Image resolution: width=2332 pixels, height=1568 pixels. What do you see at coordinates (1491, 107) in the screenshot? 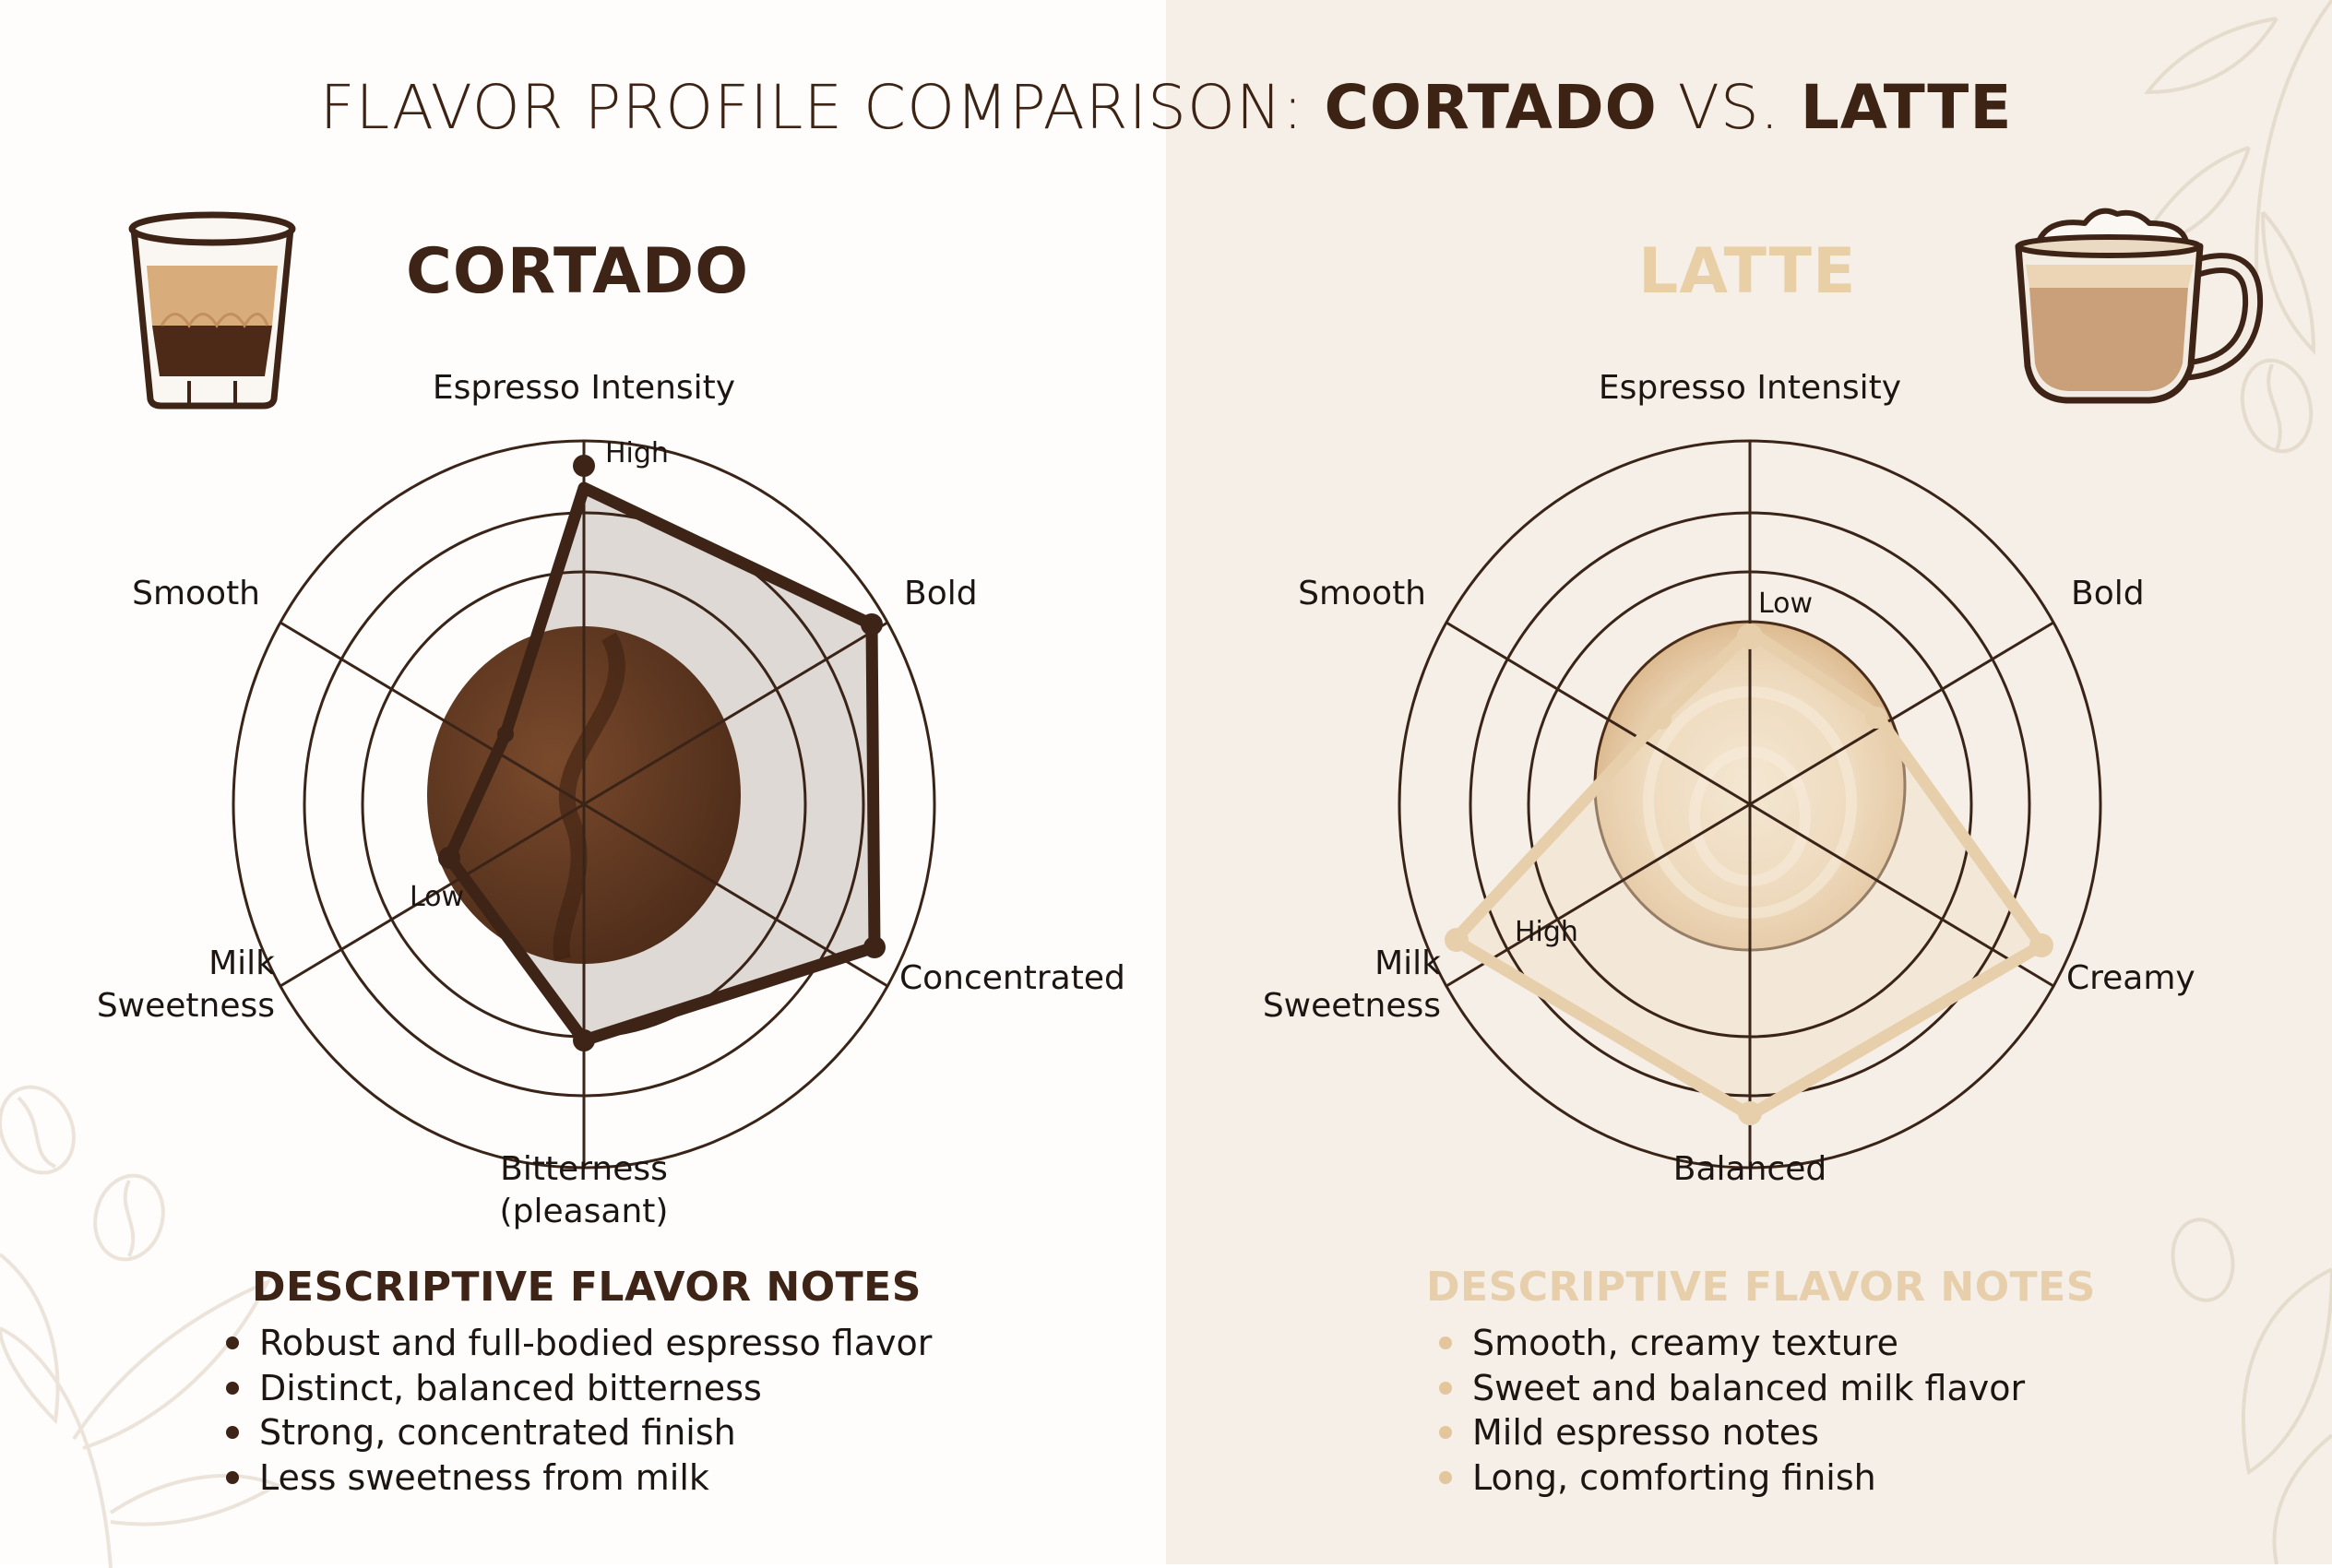
I see `title-drink-a: CORTADO` at bounding box center [1491, 107].